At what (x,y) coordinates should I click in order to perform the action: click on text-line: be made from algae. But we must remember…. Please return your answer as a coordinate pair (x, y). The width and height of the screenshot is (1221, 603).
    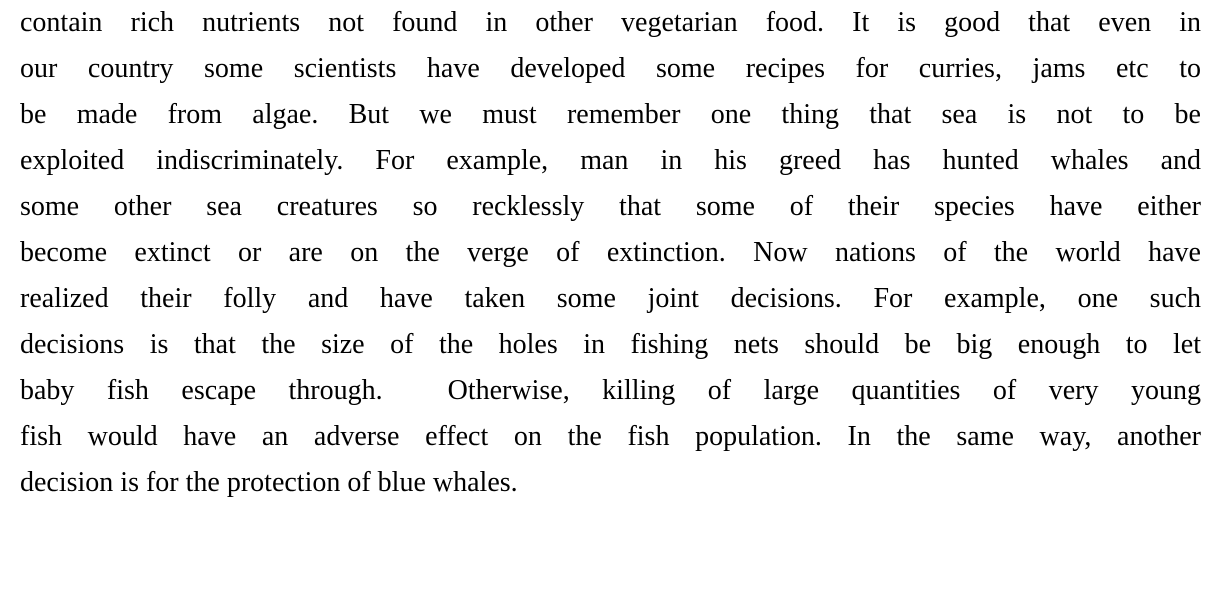
    Looking at the image, I should click on (610, 114).